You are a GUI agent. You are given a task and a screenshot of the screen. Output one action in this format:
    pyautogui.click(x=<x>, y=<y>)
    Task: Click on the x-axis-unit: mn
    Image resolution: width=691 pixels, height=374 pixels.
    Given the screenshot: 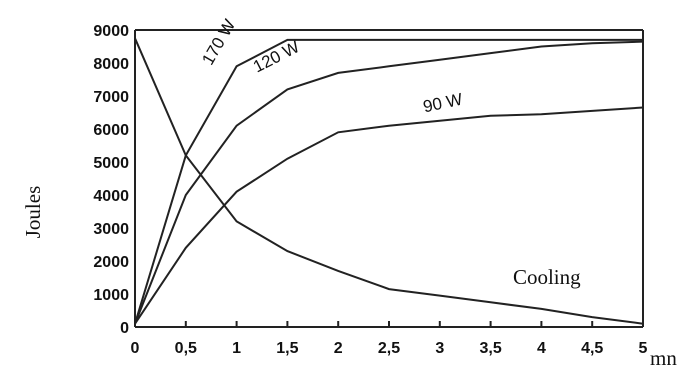 What is the action you would take?
    pyautogui.click(x=663, y=358)
    